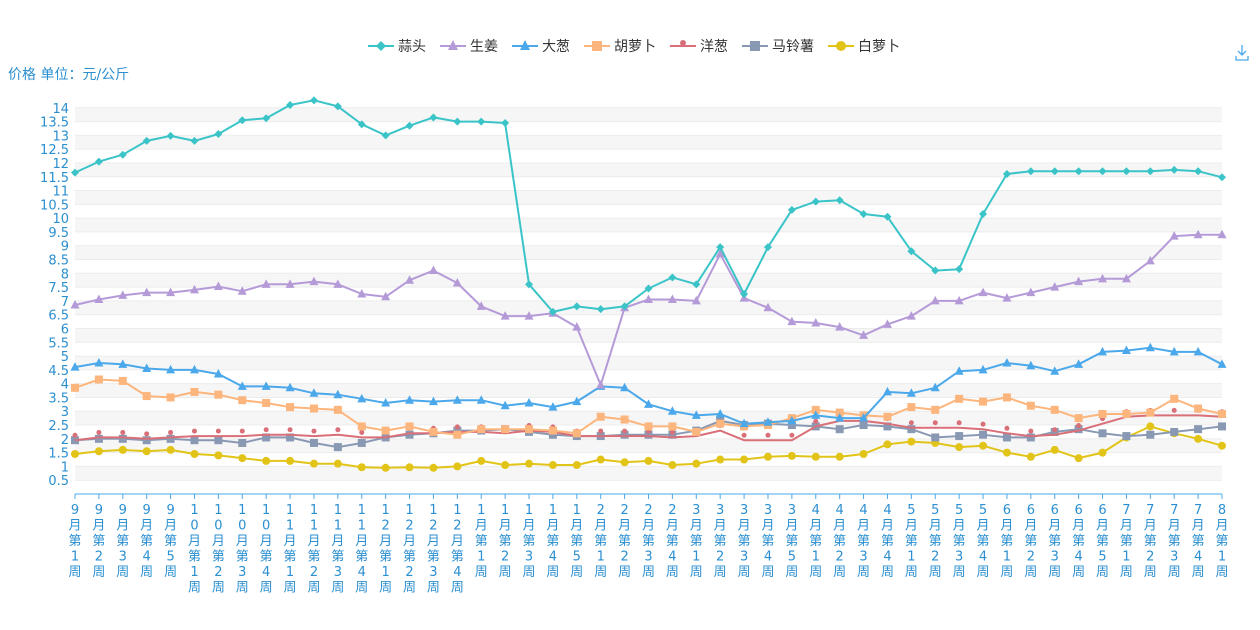 The height and width of the screenshot is (630, 1260). I want to click on download-icon, so click(1242, 53).